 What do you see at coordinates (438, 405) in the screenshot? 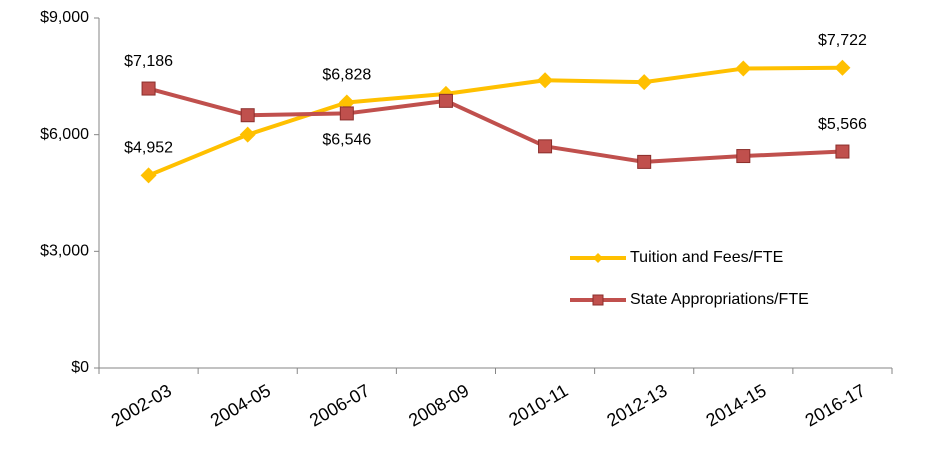
I see `x-tick-label: 2008-09` at bounding box center [438, 405].